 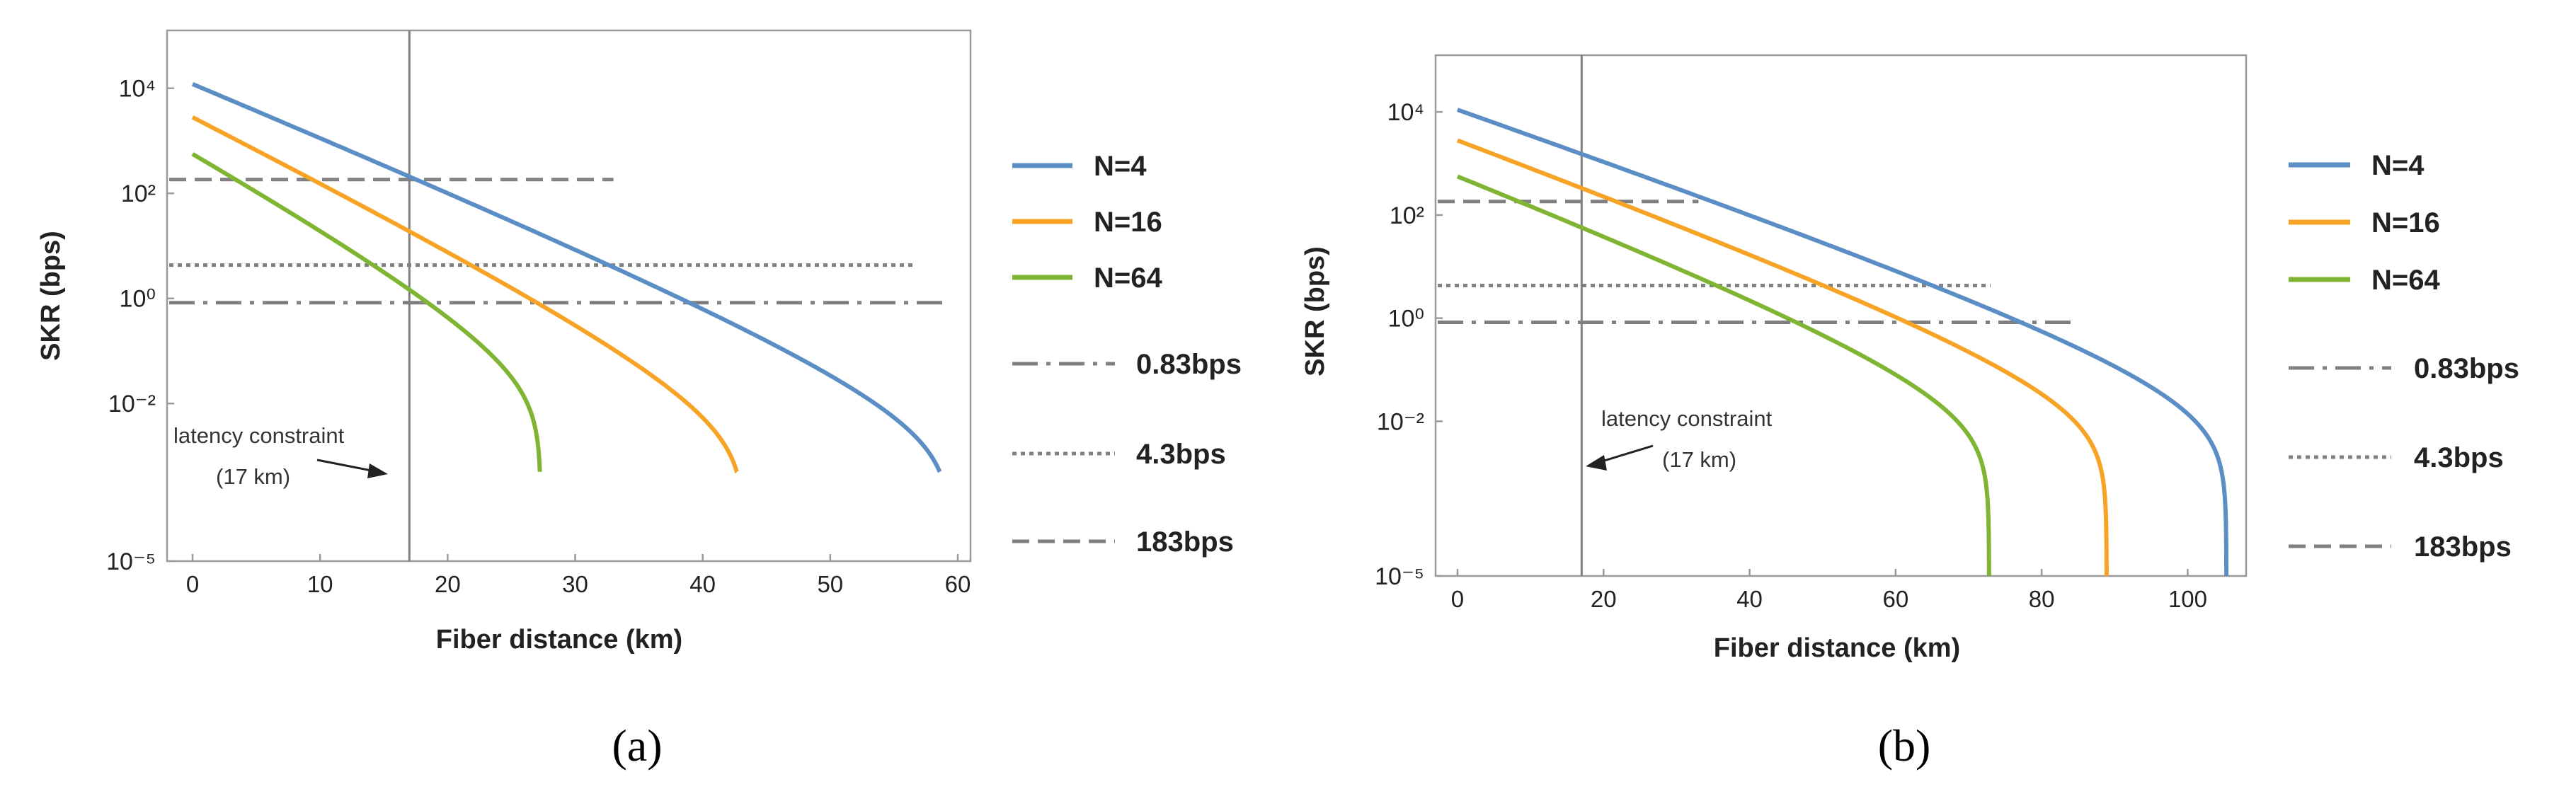 What do you see at coordinates (2187, 599) in the screenshot?
I see `x-tick-label: 100` at bounding box center [2187, 599].